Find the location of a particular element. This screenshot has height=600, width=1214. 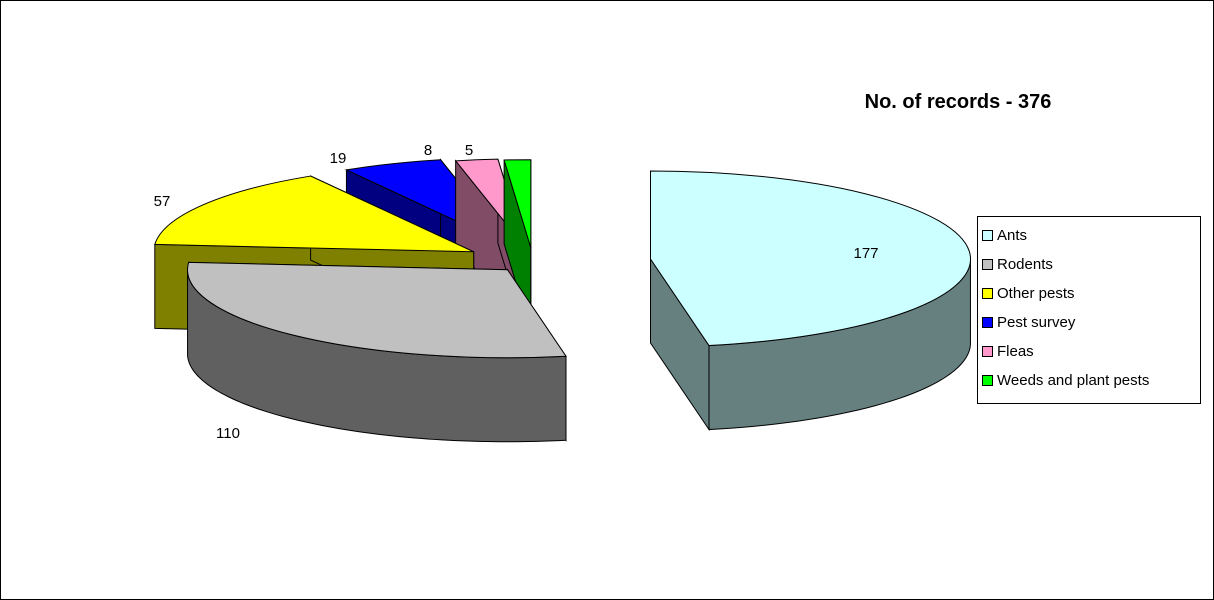

pie-slice-rodents is located at coordinates (377, 352).